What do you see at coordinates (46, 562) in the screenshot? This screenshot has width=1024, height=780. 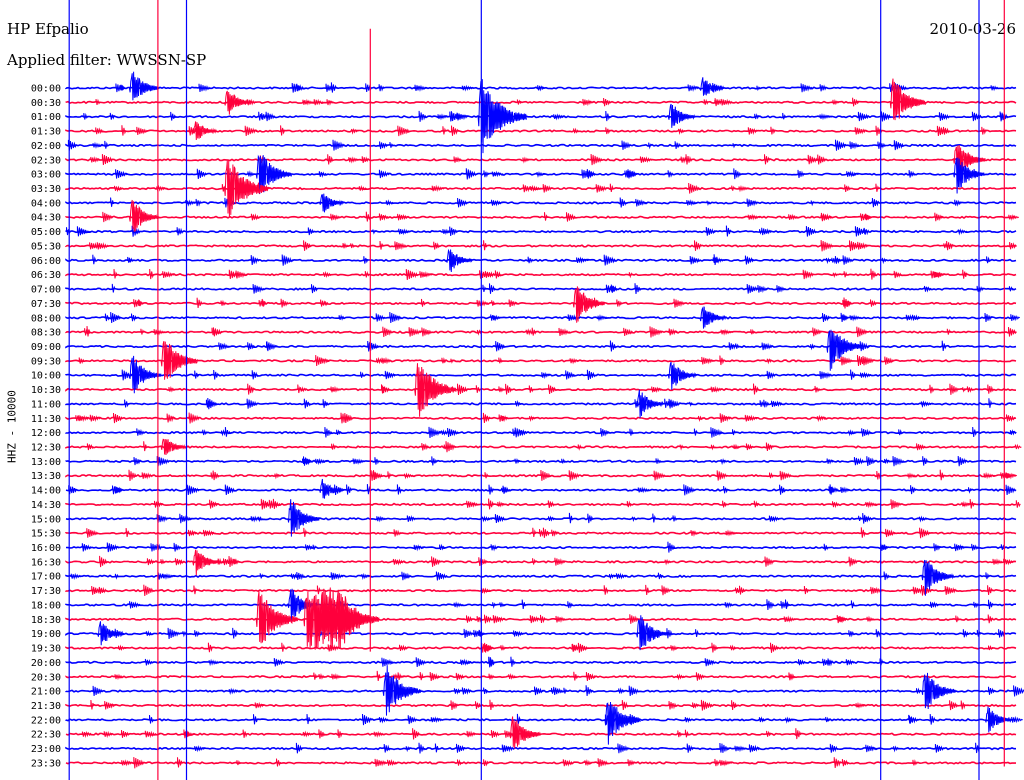 I see `row-label: 16:30` at bounding box center [46, 562].